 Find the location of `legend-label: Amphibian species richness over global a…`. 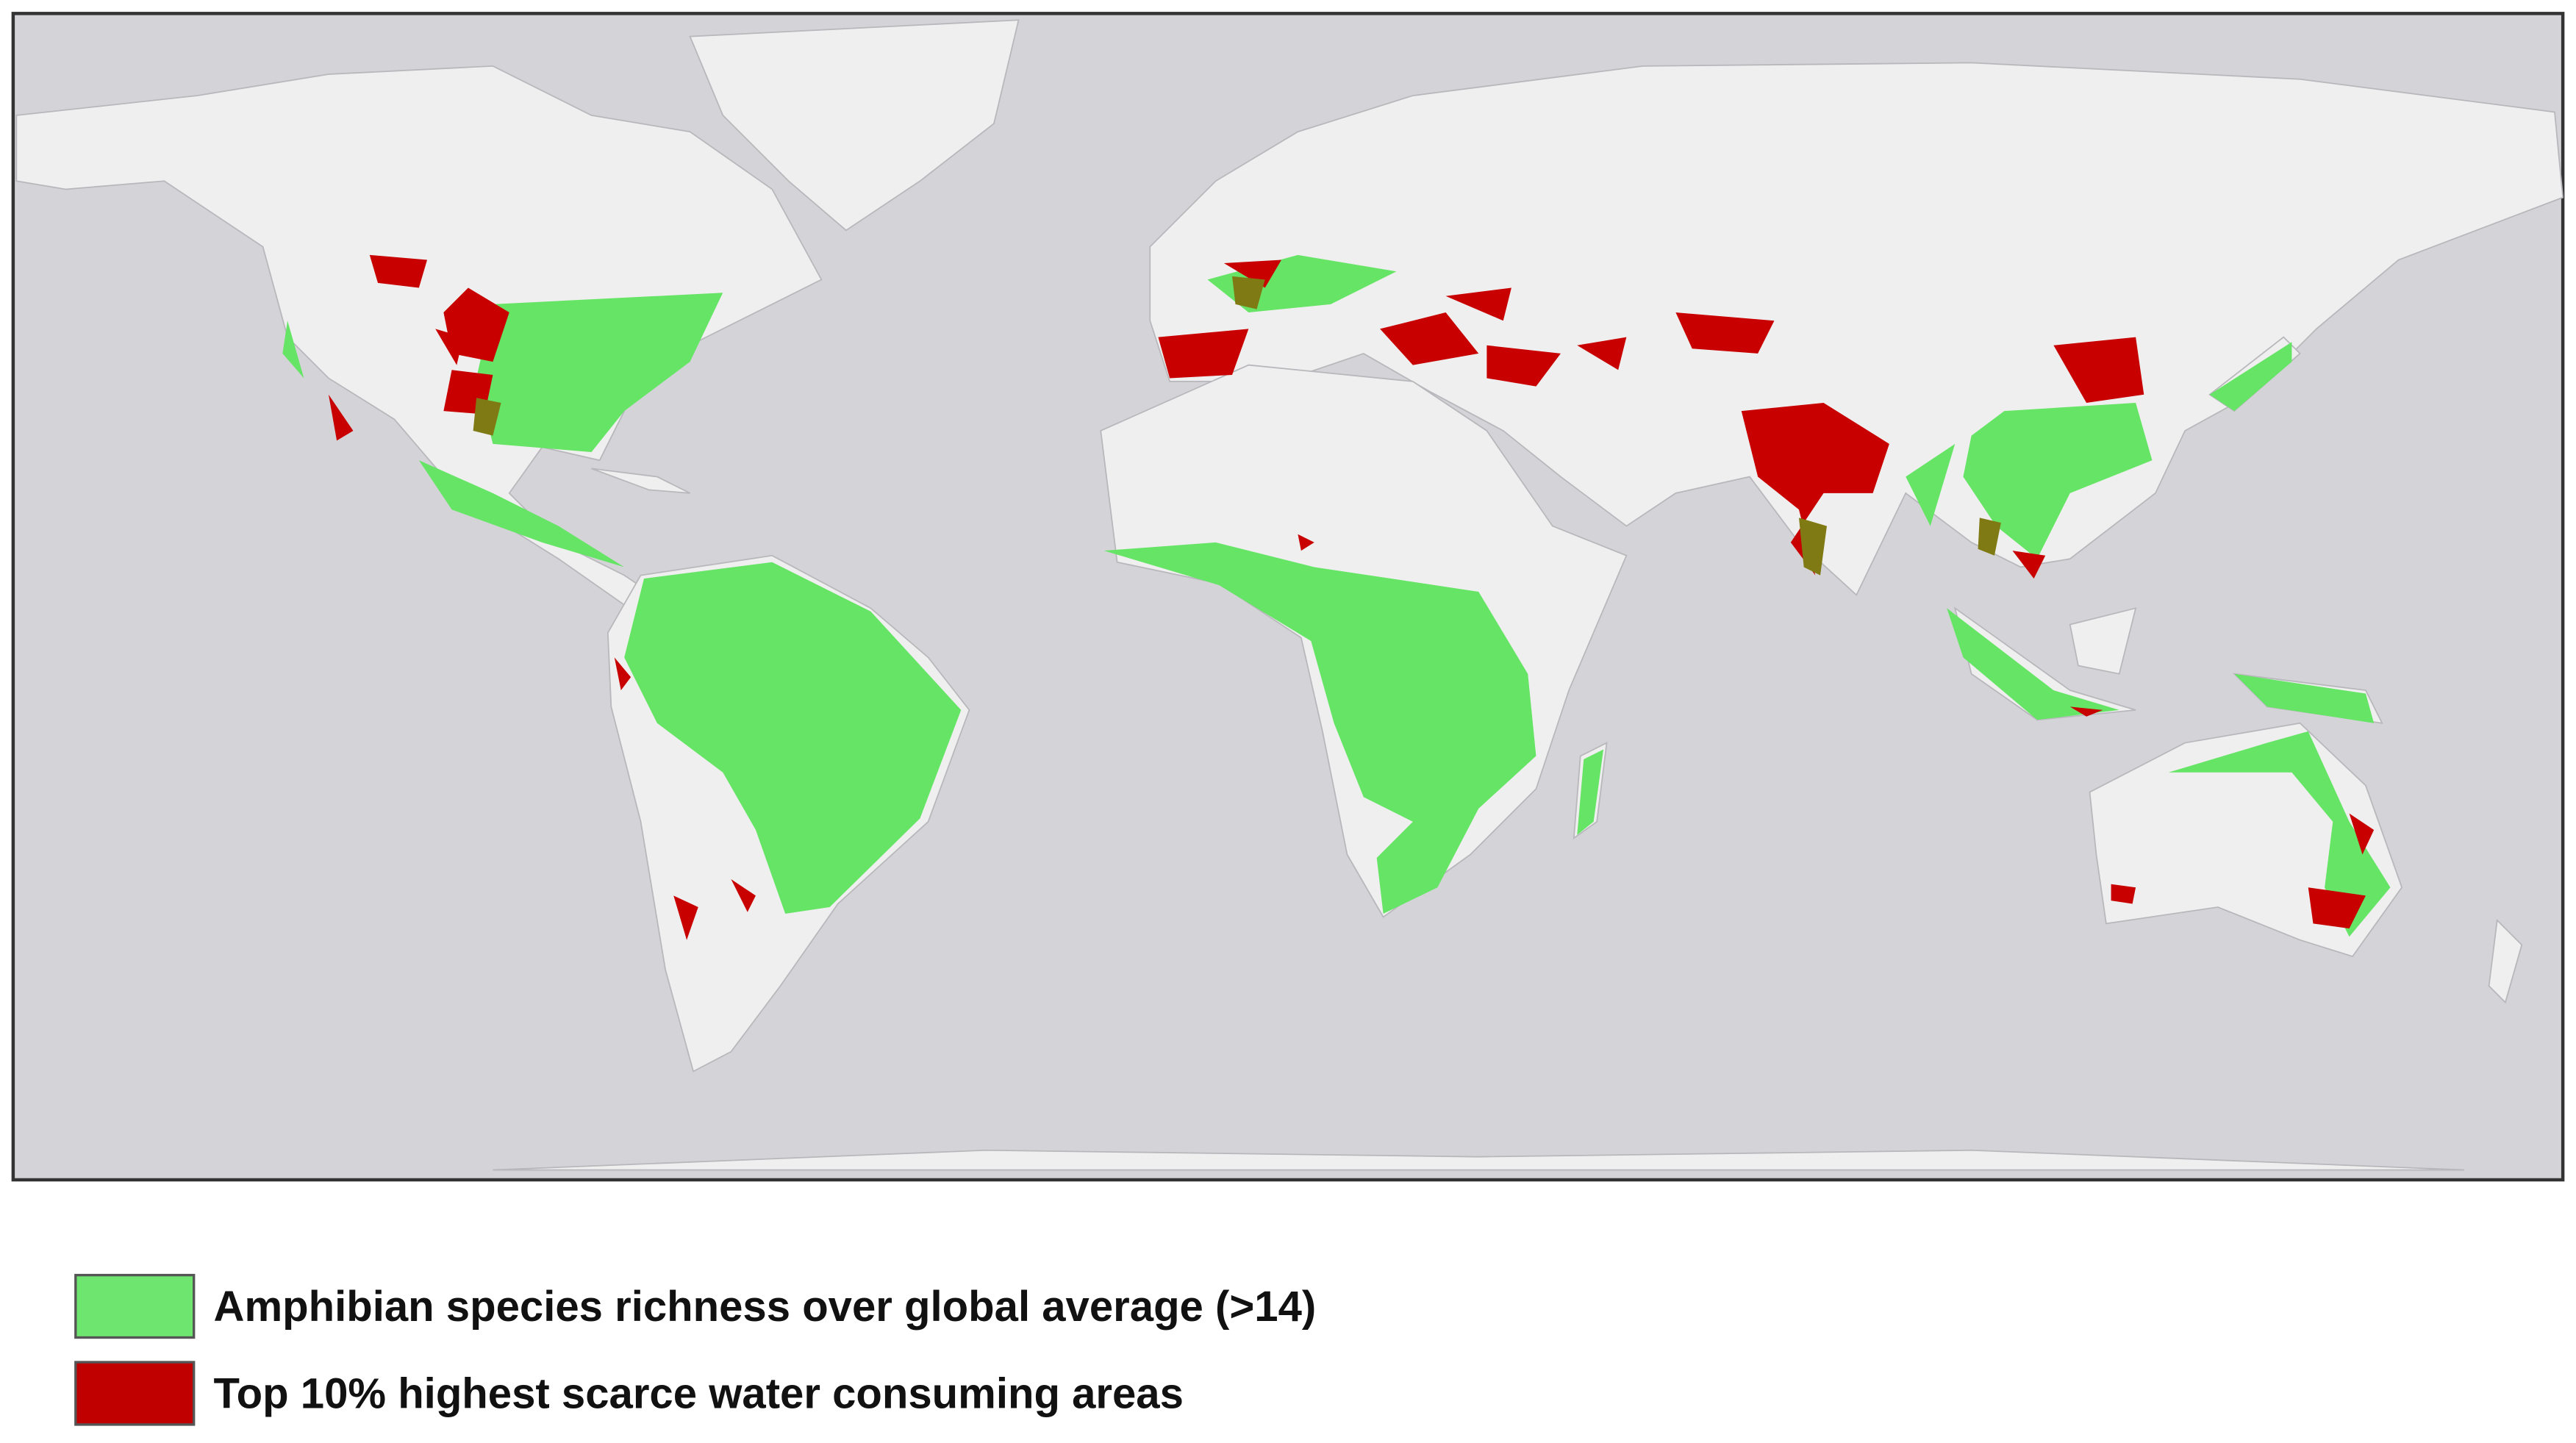

legend-label: Amphibian species richness over global a… is located at coordinates (765, 1307).